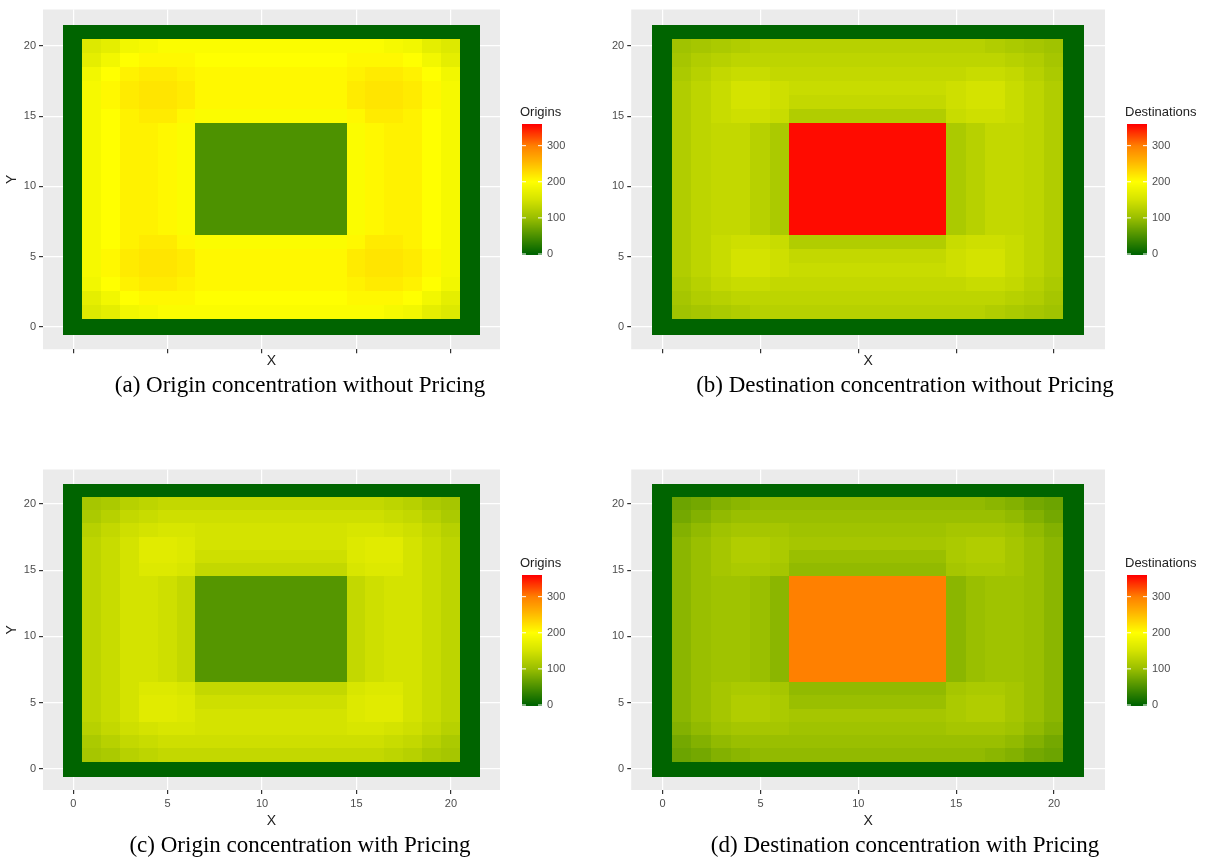 This screenshot has height=865, width=1211. Describe the element at coordinates (905, 385) in the screenshot. I see `text: (b) Destination concentration without Pricing` at that location.